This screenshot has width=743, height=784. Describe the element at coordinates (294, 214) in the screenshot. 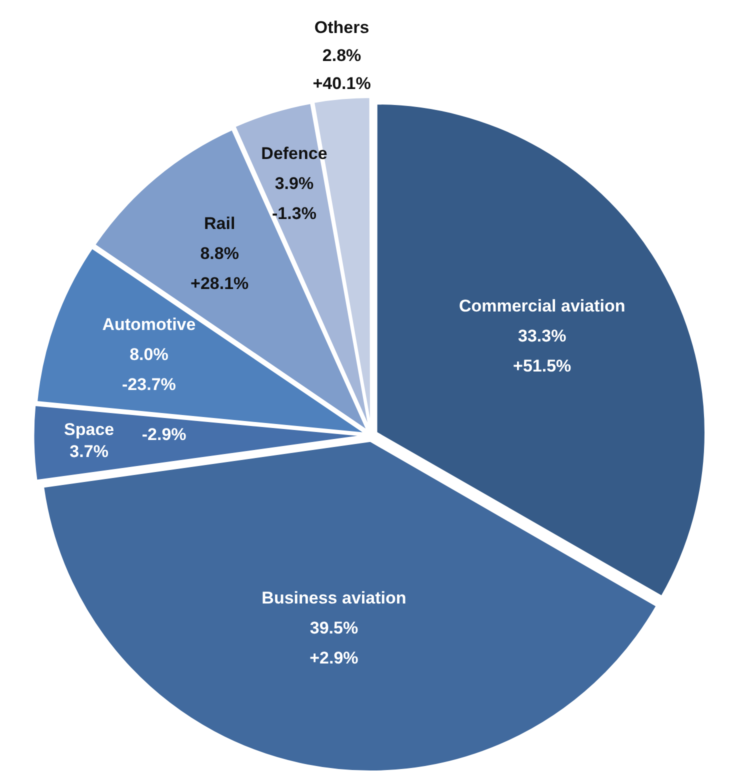

I see `text: -1.3%` at that location.